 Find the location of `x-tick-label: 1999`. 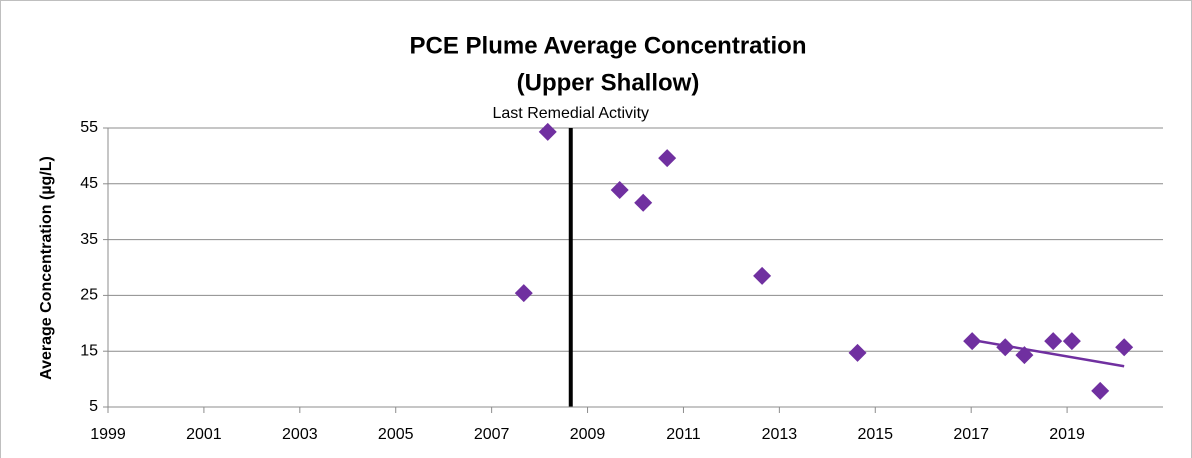

x-tick-label: 1999 is located at coordinates (108, 434).